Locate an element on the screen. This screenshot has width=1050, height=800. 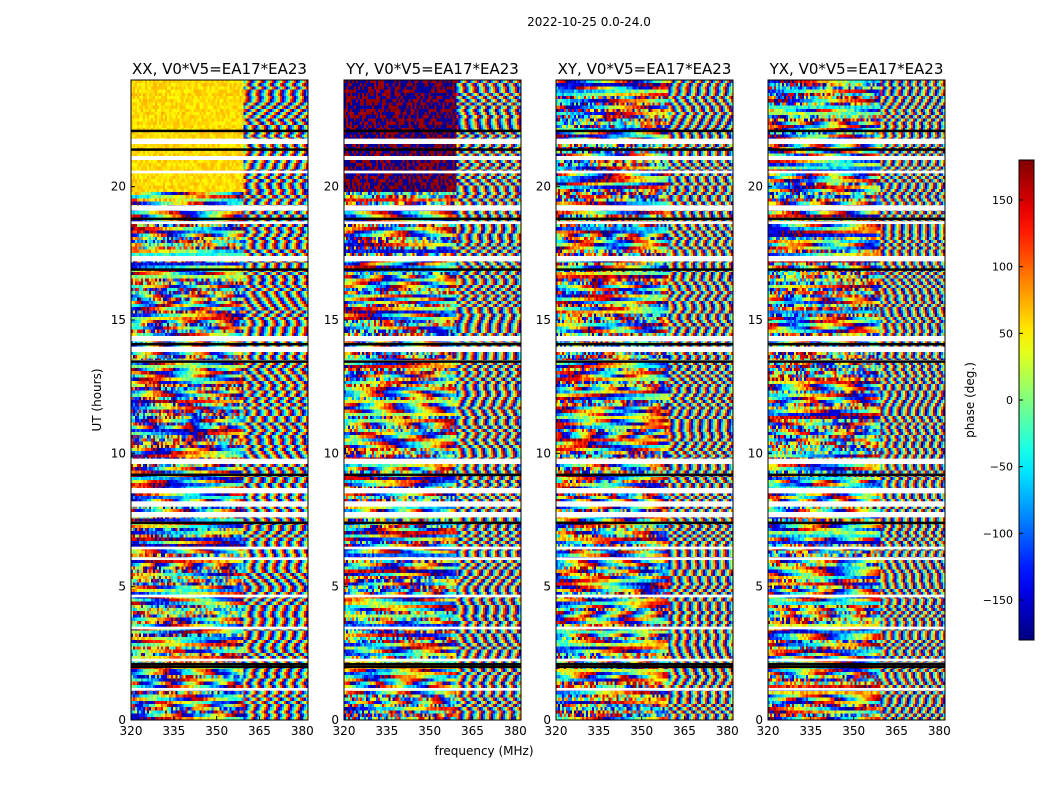
colorbar-tick-label: 100 is located at coordinates (1002, 267).